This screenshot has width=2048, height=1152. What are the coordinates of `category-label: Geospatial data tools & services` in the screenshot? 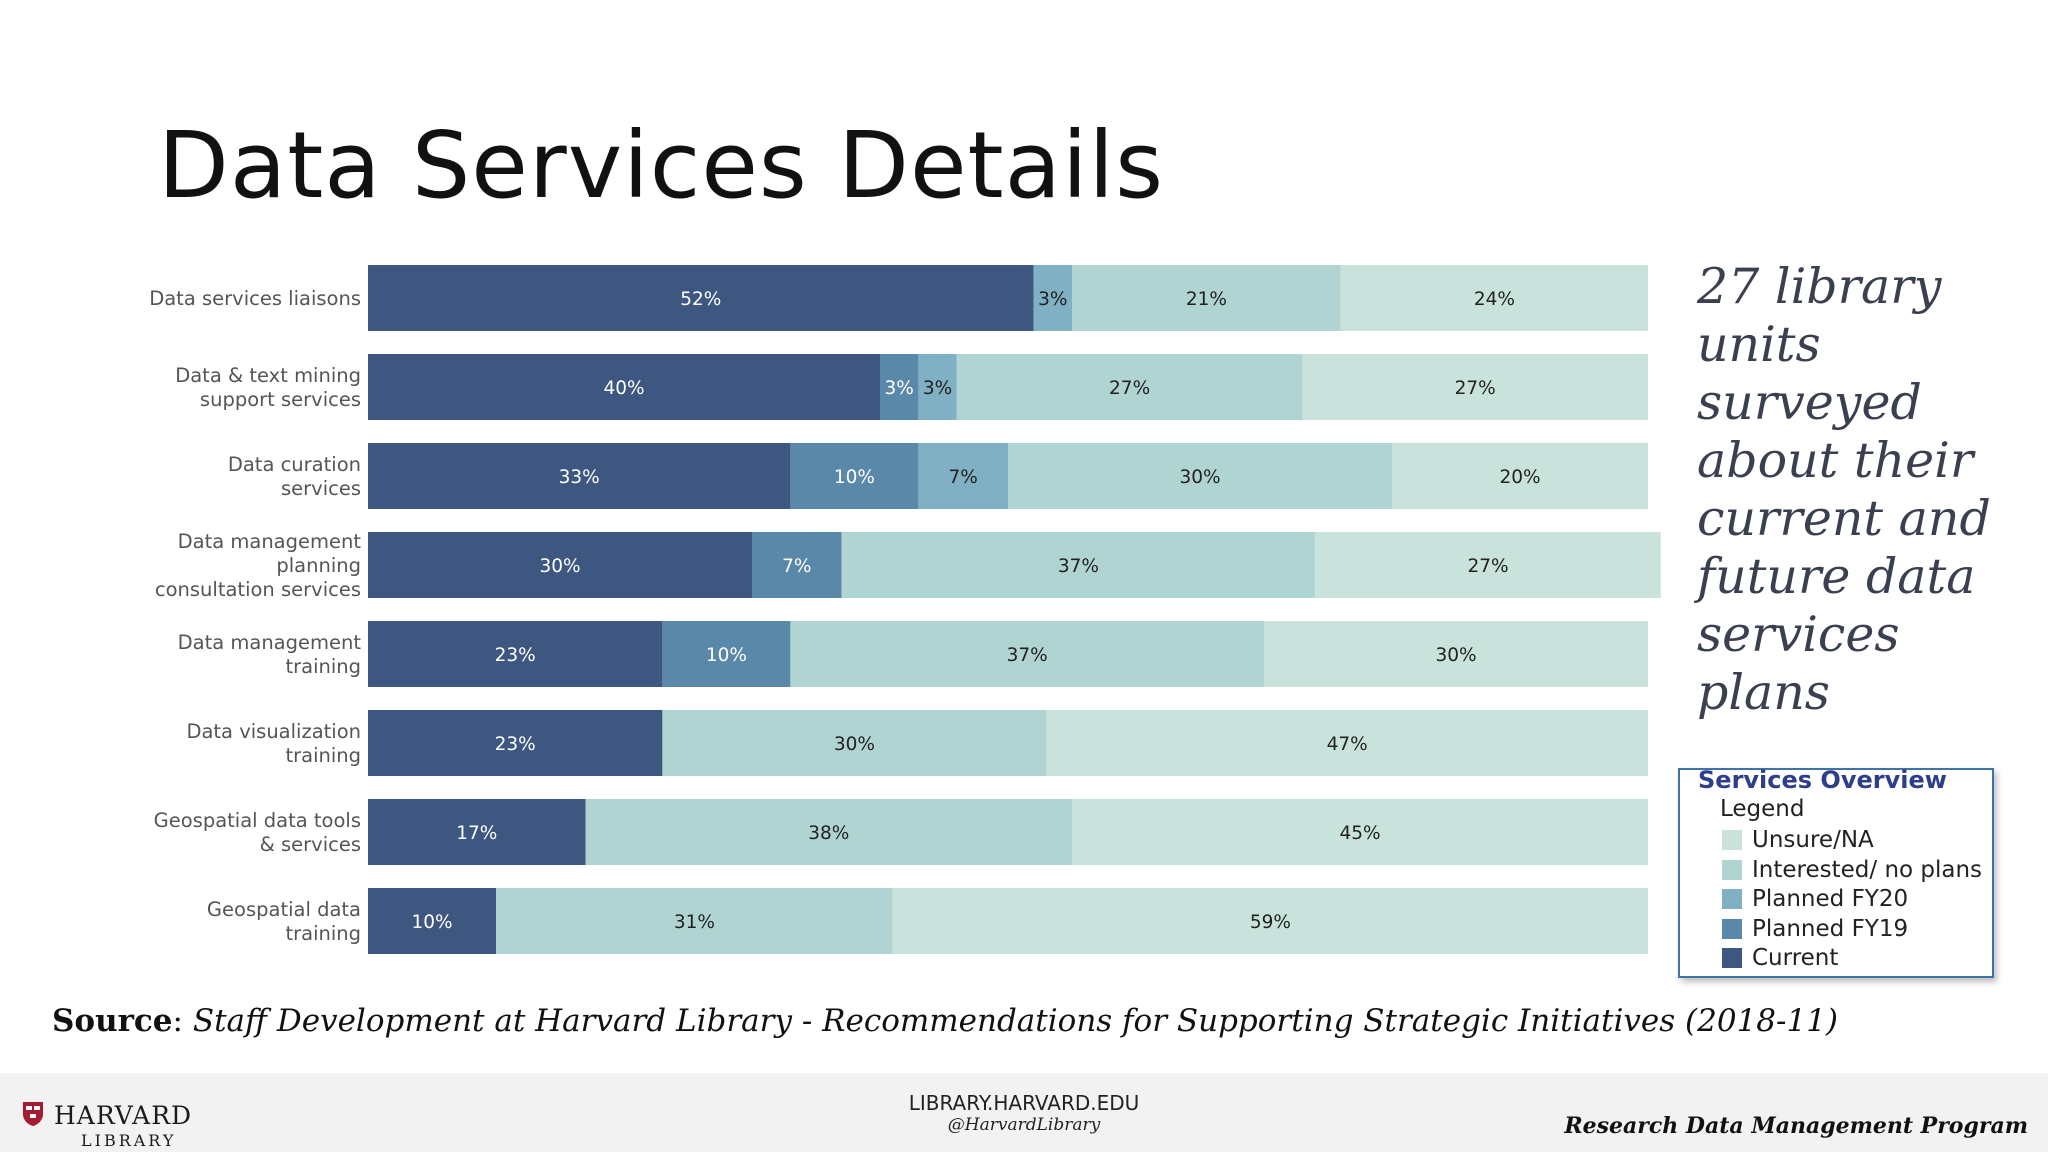 It's located at (257, 832).